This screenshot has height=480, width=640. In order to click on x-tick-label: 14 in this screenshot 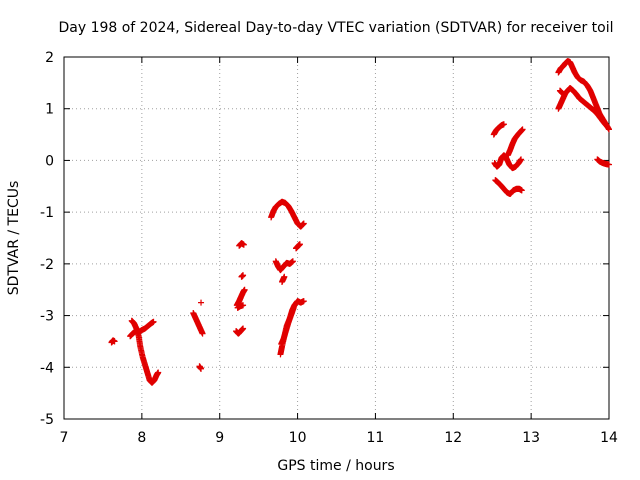, I will do `click(609, 438)`.